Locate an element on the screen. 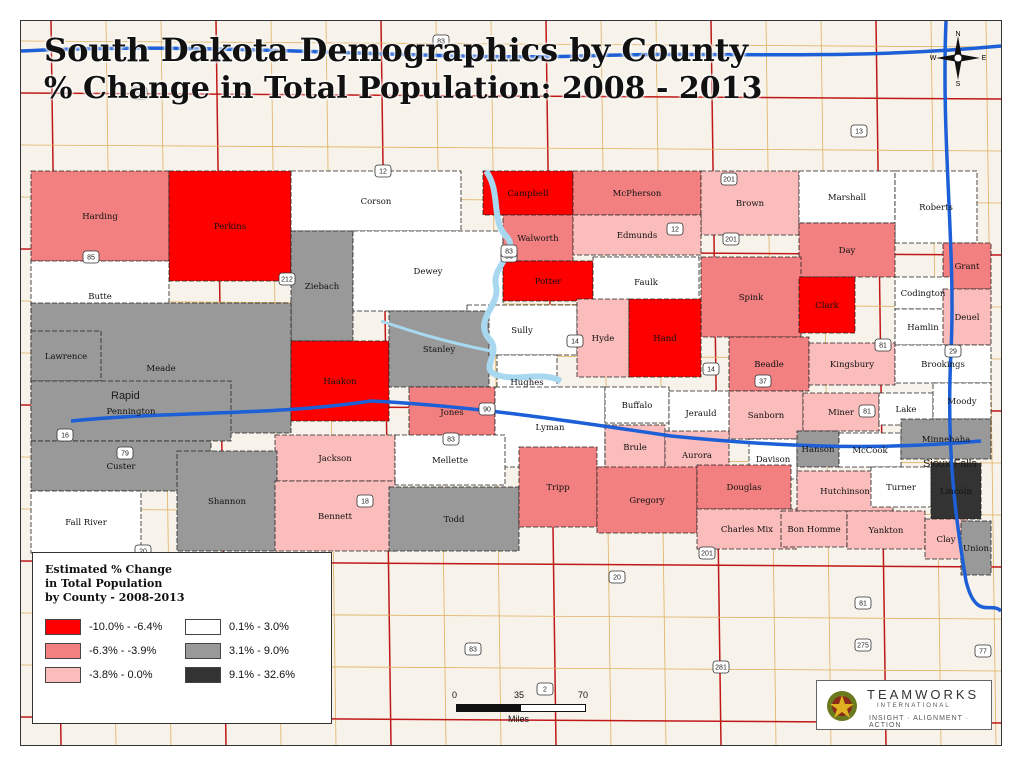 Image resolution: width=1024 pixels, height=768 pixels. county-label: Butte is located at coordinates (100, 297).